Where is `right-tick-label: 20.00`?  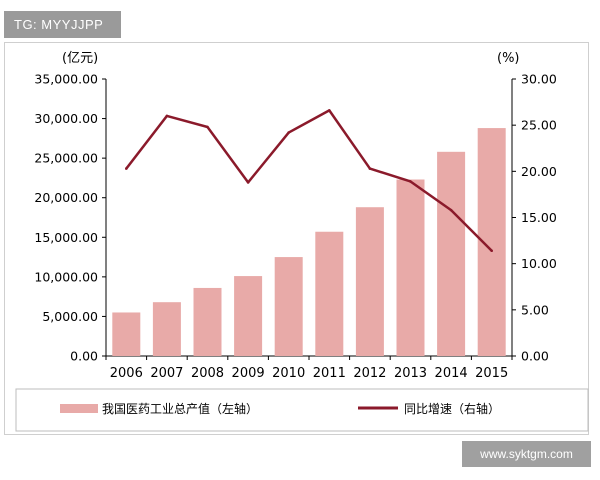 right-tick-label: 20.00 is located at coordinates (539, 171).